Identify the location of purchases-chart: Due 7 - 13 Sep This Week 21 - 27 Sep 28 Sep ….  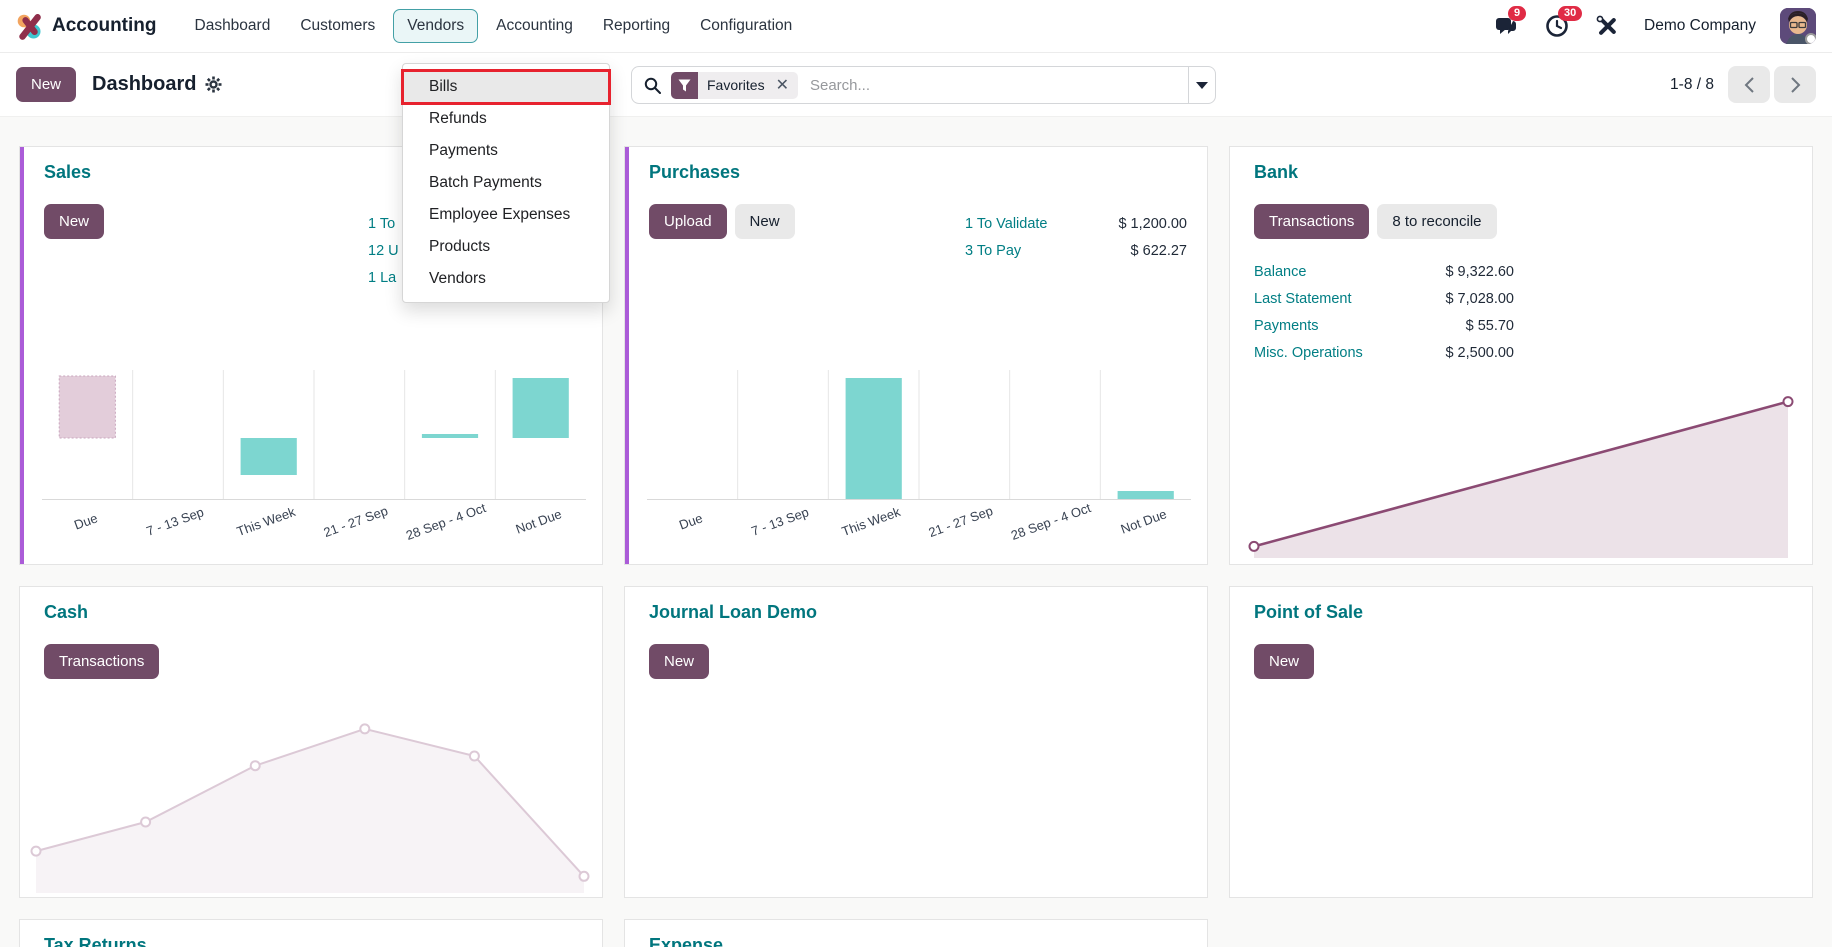
(919, 464).